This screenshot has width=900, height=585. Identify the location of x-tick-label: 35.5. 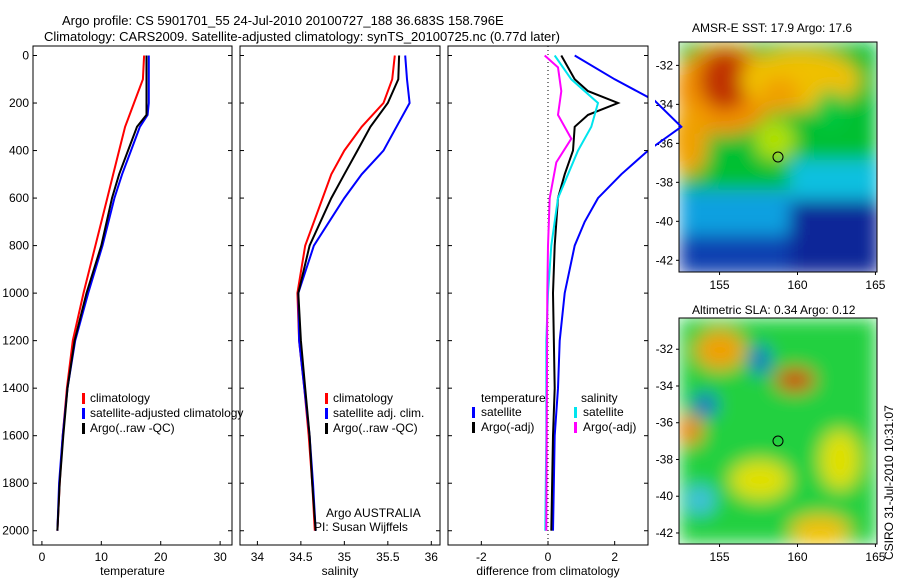
(388, 557).